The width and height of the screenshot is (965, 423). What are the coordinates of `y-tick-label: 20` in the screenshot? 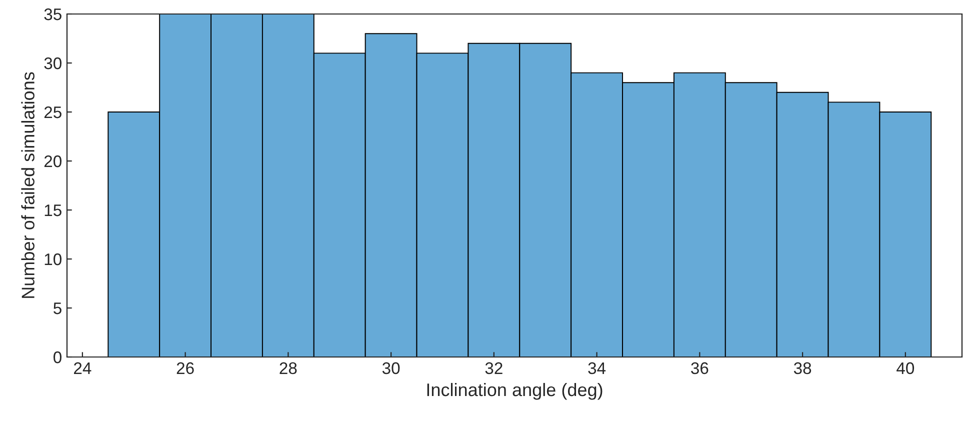 It's located at (53, 161).